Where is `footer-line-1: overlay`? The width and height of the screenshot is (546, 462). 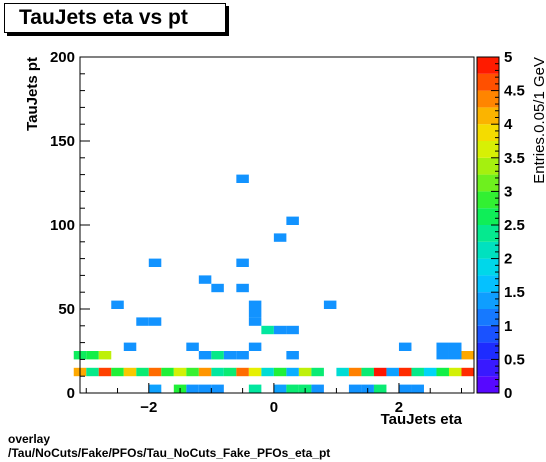 footer-line-1: overlay is located at coordinates (29, 439).